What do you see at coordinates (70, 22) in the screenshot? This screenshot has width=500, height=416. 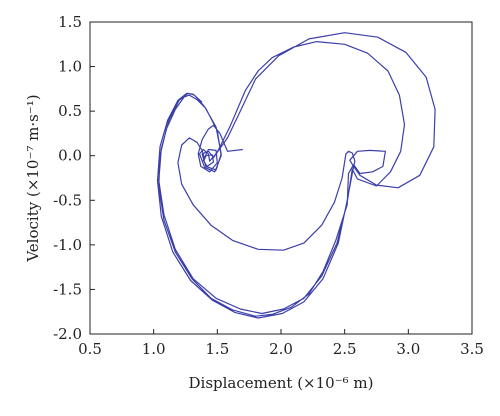 I see `y-tick-label: 1.5` at bounding box center [70, 22].